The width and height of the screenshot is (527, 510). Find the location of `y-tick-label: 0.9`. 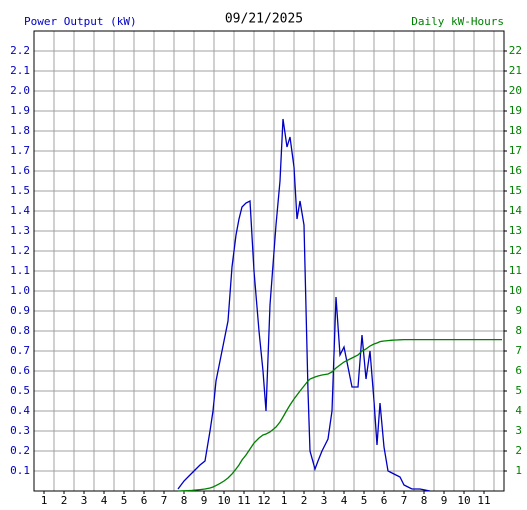

y-tick-label: 0.9 is located at coordinates (20, 310).